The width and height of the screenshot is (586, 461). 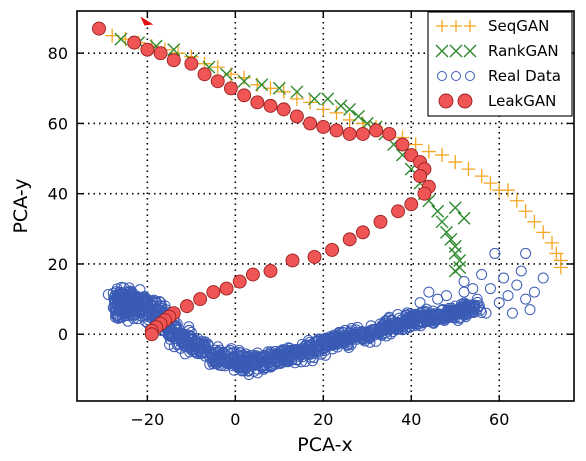 I want to click on x-axis-title: PCA-x, so click(x=324, y=445).